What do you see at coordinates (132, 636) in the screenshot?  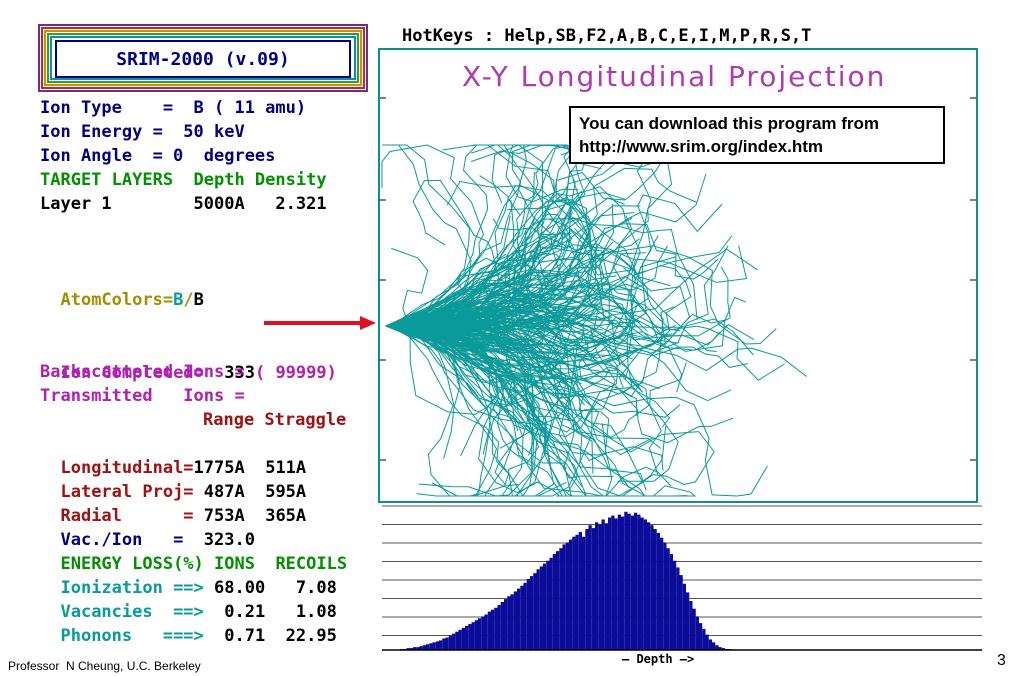 I see `energy-loss-label: Phonons ===>` at bounding box center [132, 636].